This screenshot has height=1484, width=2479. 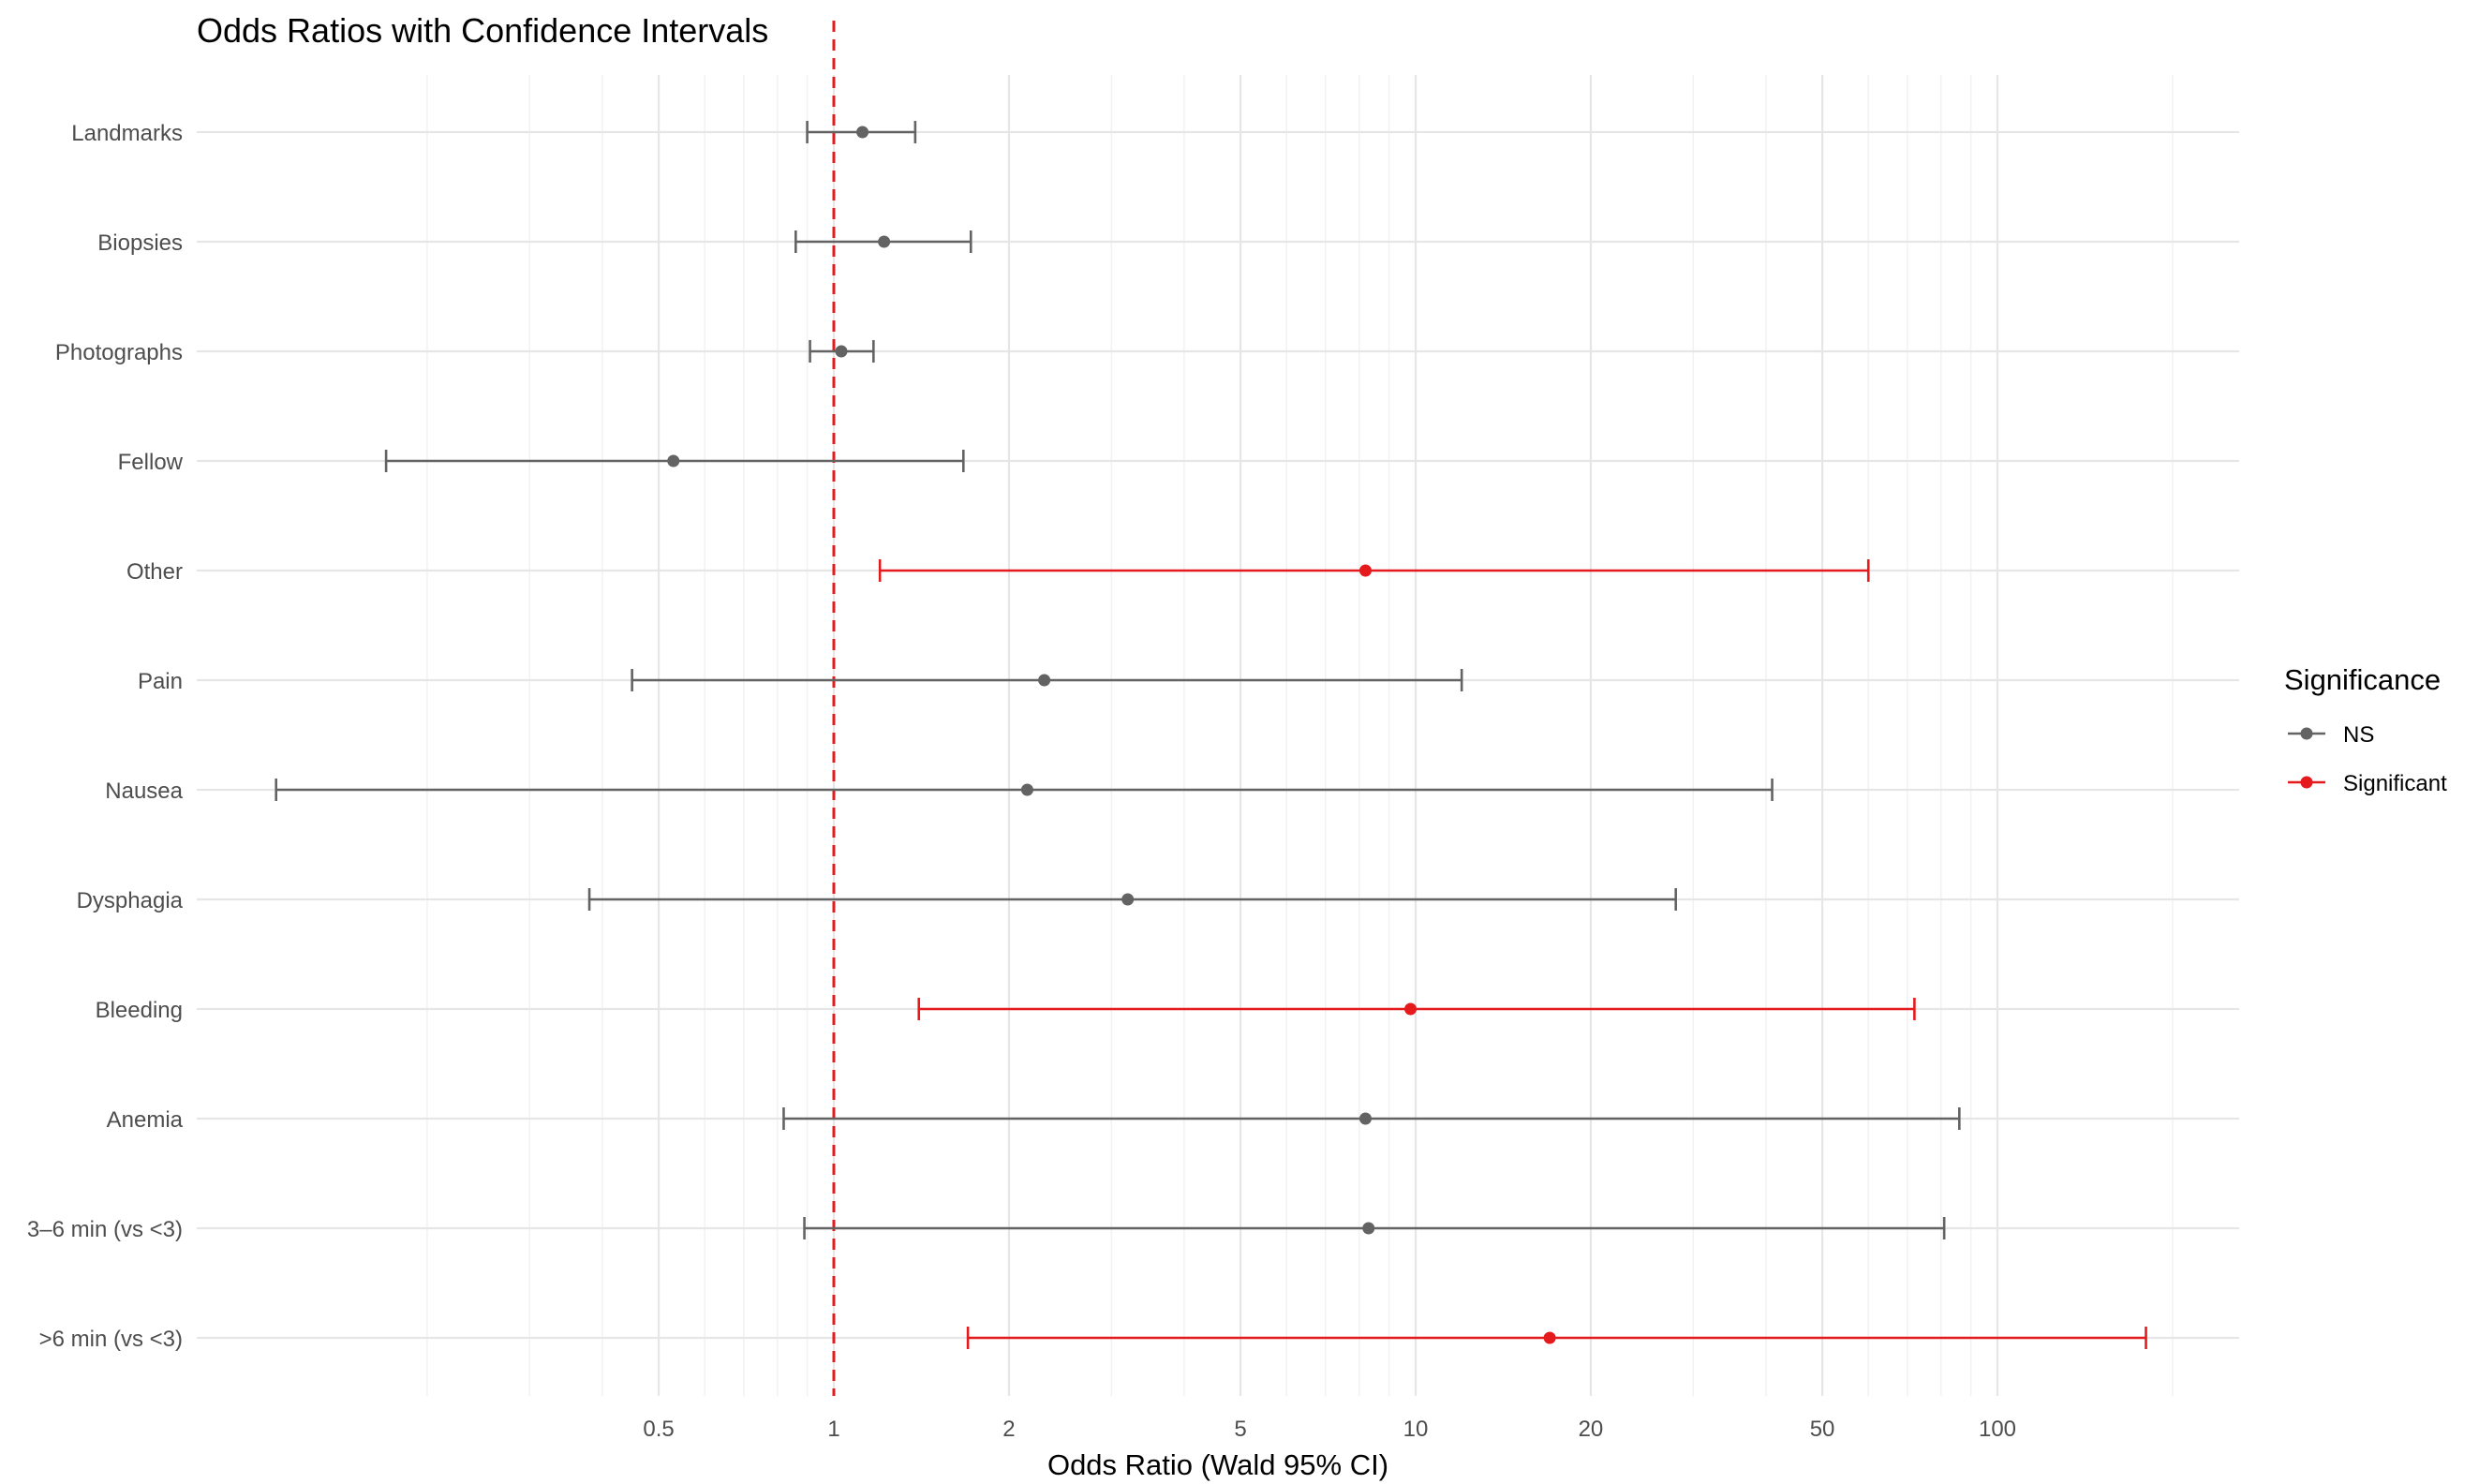 I want to click on x-tick-label: 20, so click(x=1591, y=1429).